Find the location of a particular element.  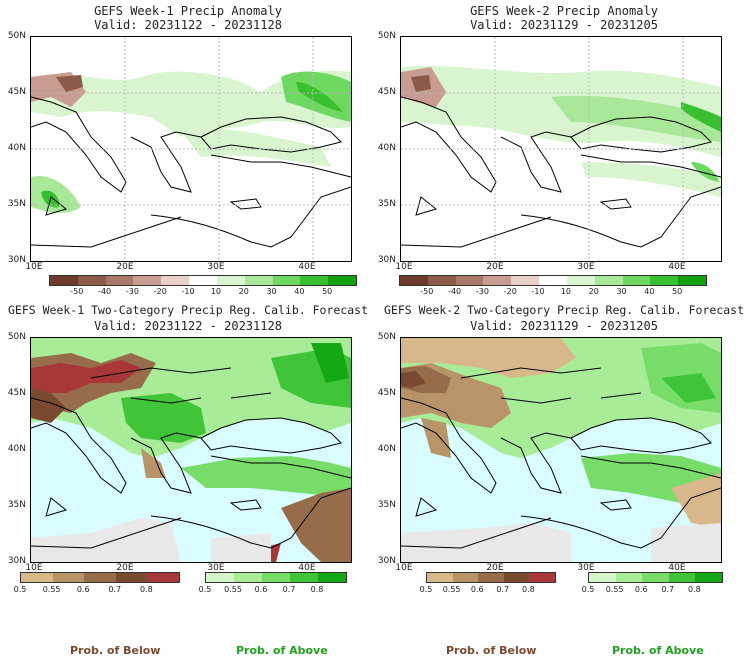

colorbar-label: 40 is located at coordinates (299, 291).